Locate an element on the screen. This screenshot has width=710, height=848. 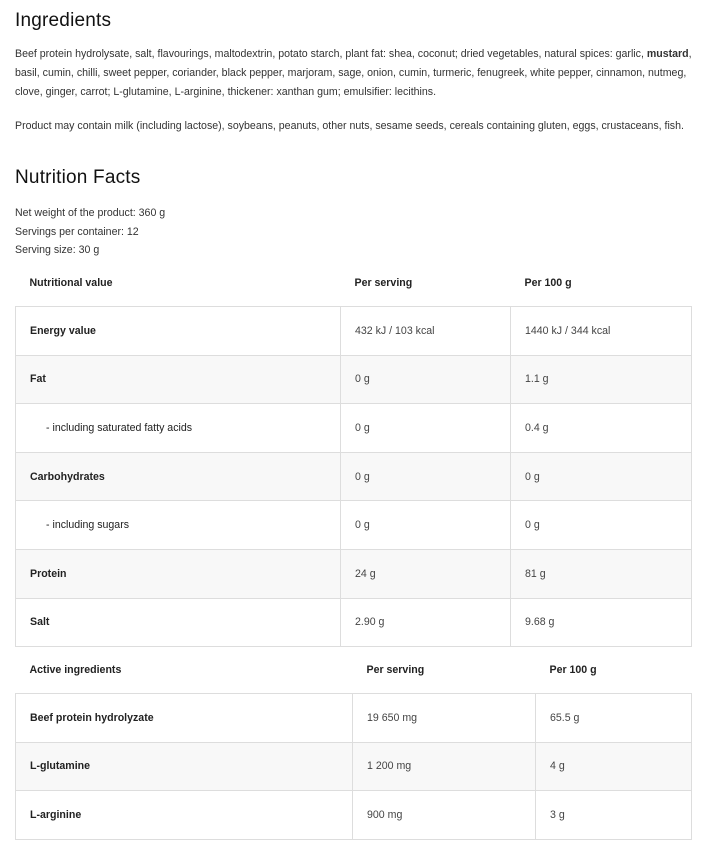
allergen-mustard: mustard is located at coordinates (667, 54).